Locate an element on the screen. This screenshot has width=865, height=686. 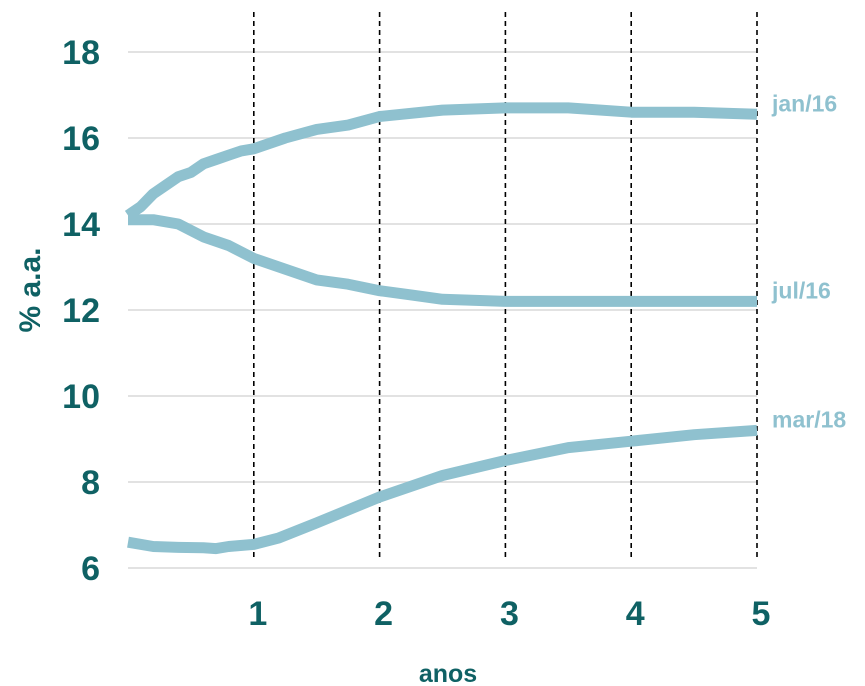
x-axis-title: anos is located at coordinates (448, 673).